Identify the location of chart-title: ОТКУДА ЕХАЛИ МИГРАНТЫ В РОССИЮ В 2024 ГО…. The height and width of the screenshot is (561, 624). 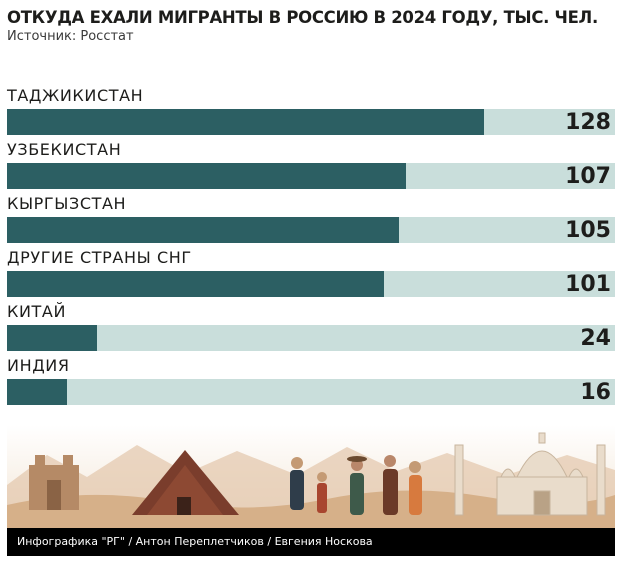
(302, 17).